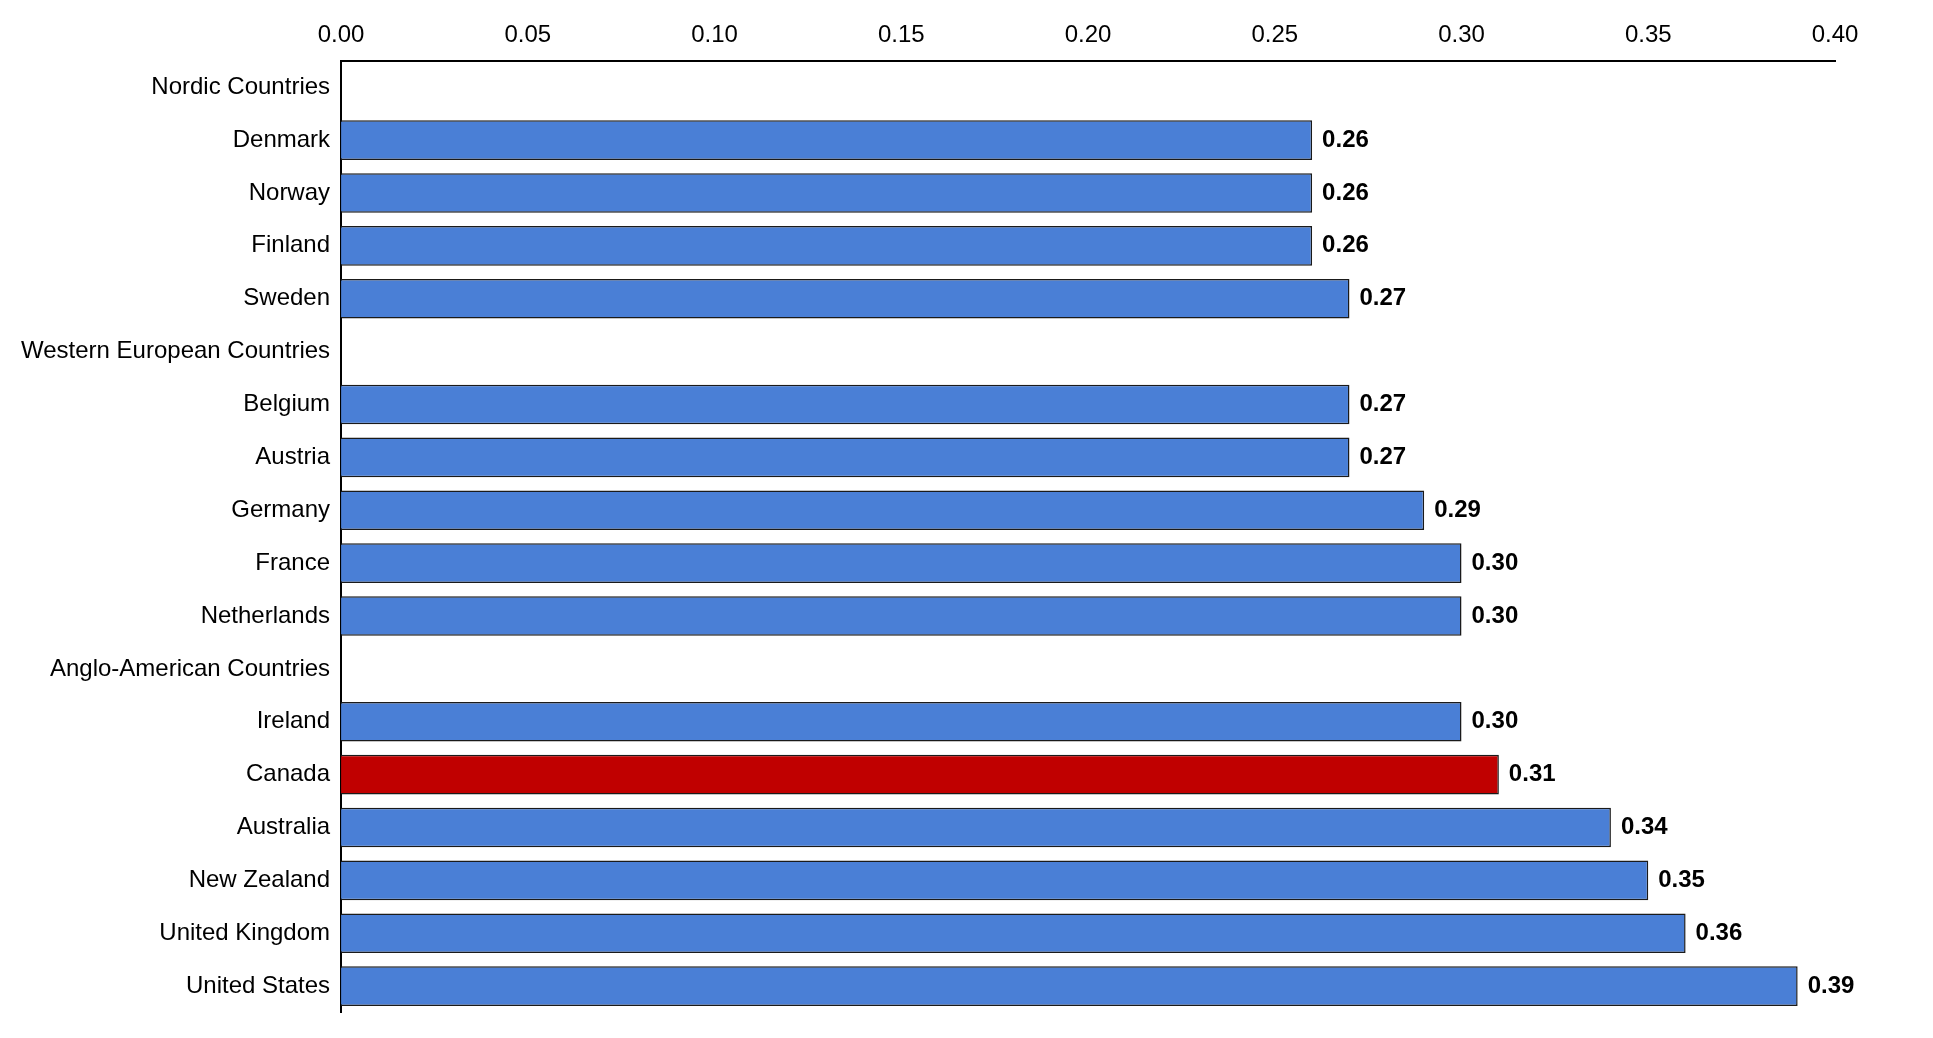 The image size is (1933, 1038). I want to click on x-tick-label: 0.00, so click(341, 34).